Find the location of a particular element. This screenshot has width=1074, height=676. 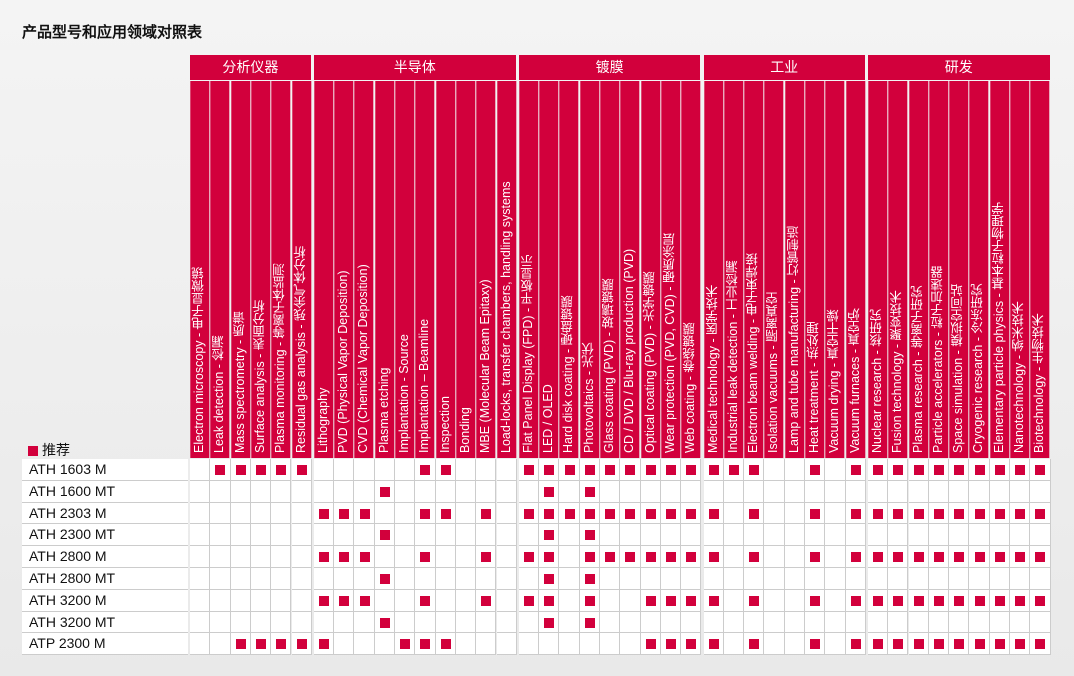

row-label: ATH 2300 MT is located at coordinates (105, 535).